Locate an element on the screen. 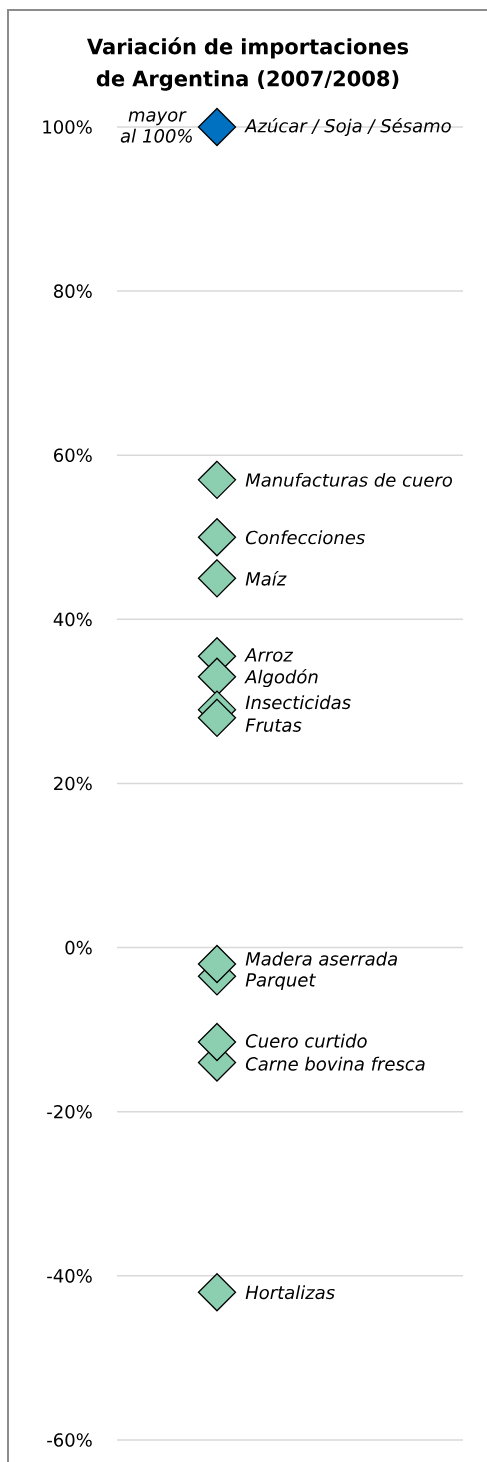 This screenshot has width=487, height=1462. series-label: Hortalizas is located at coordinates (290, 1292).